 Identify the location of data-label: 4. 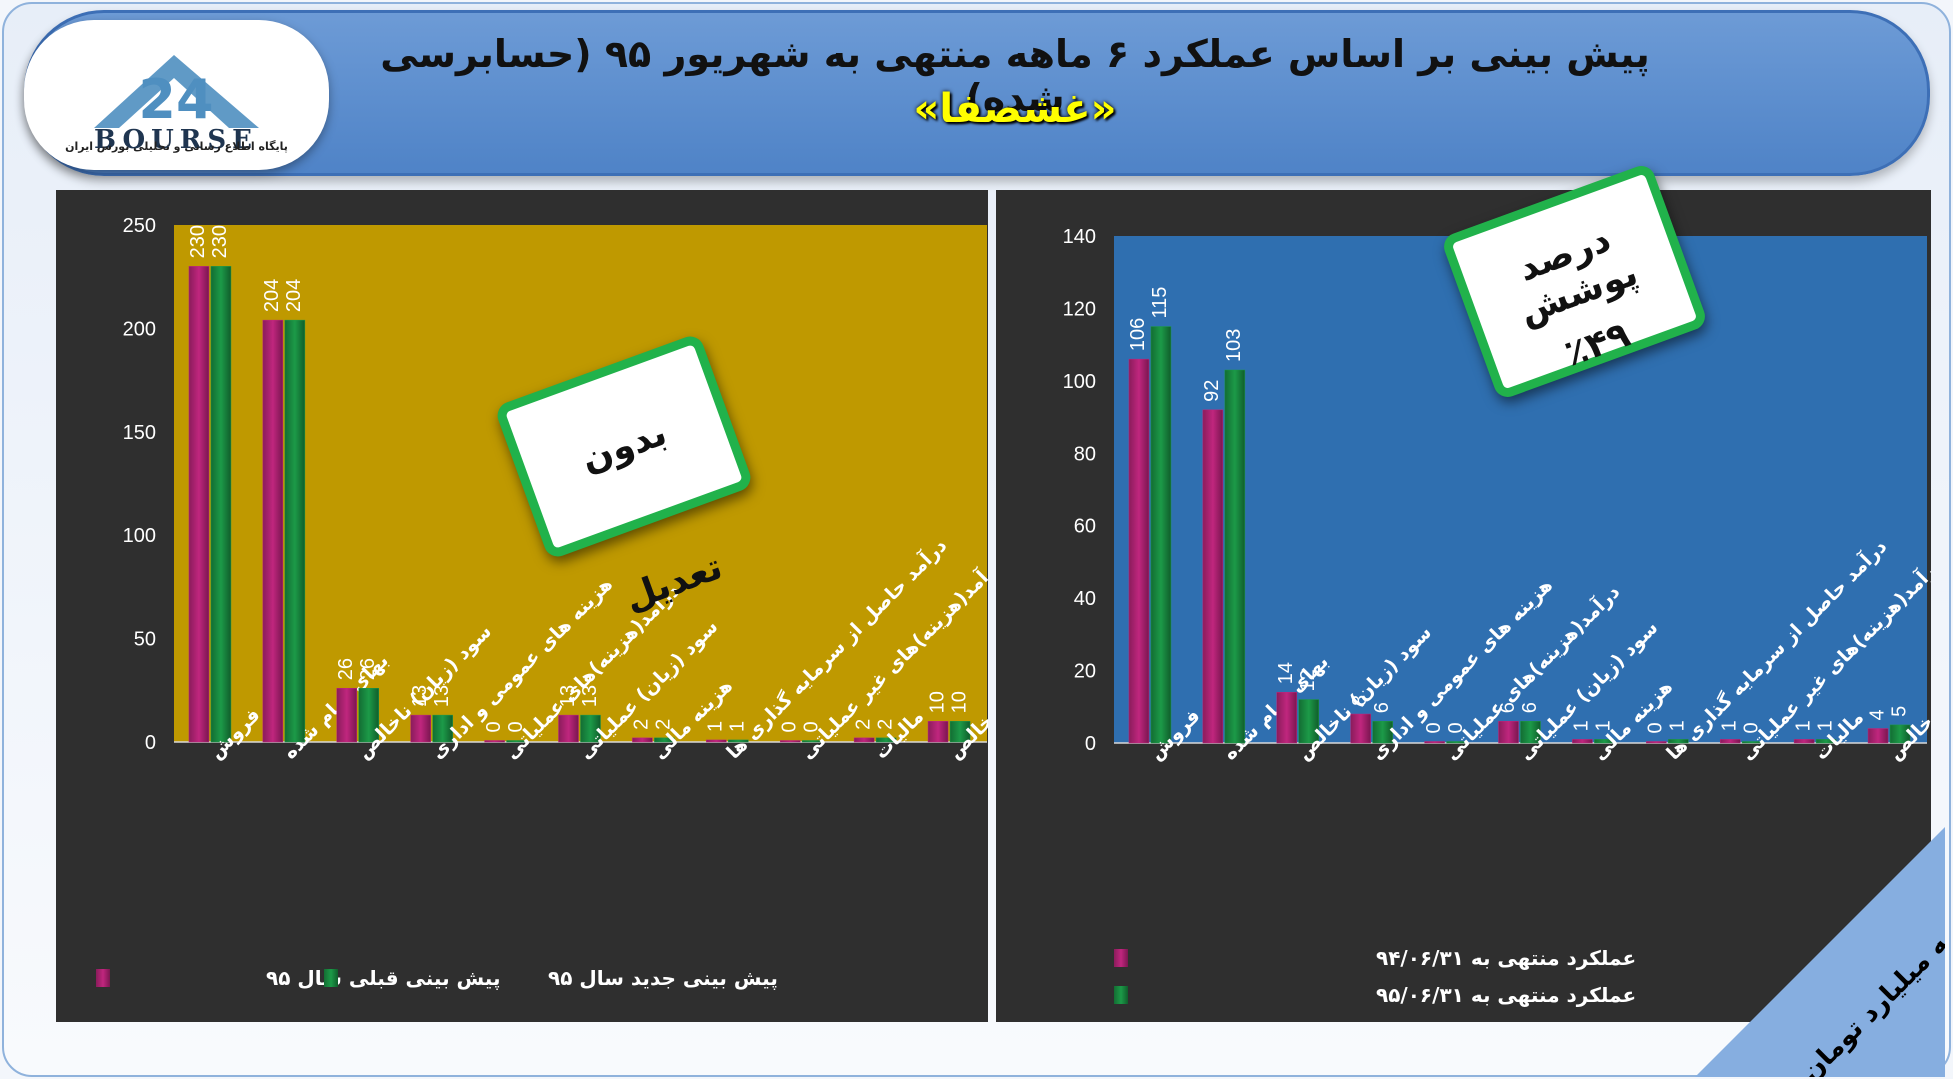
(1877, 714).